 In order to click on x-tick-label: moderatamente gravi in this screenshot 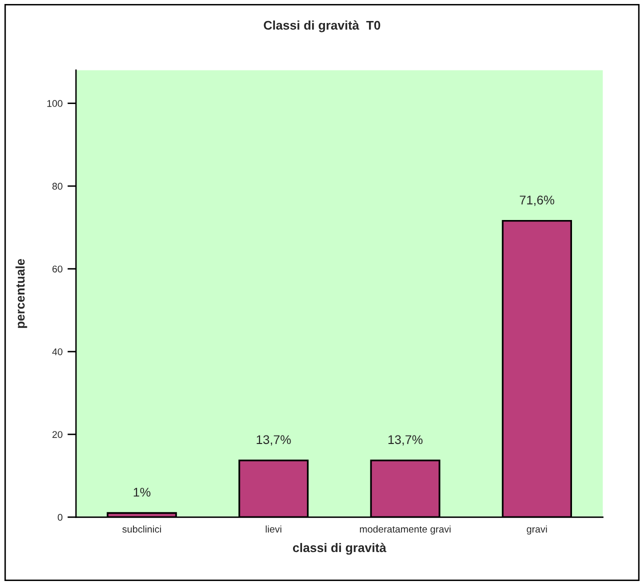, I will do `click(405, 530)`.